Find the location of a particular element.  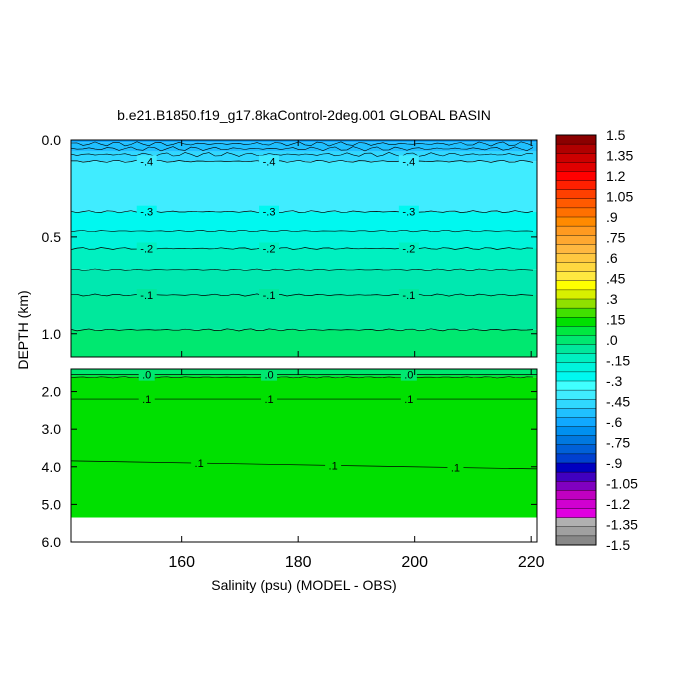

colorbar-label: 1.2 is located at coordinates (616, 176).